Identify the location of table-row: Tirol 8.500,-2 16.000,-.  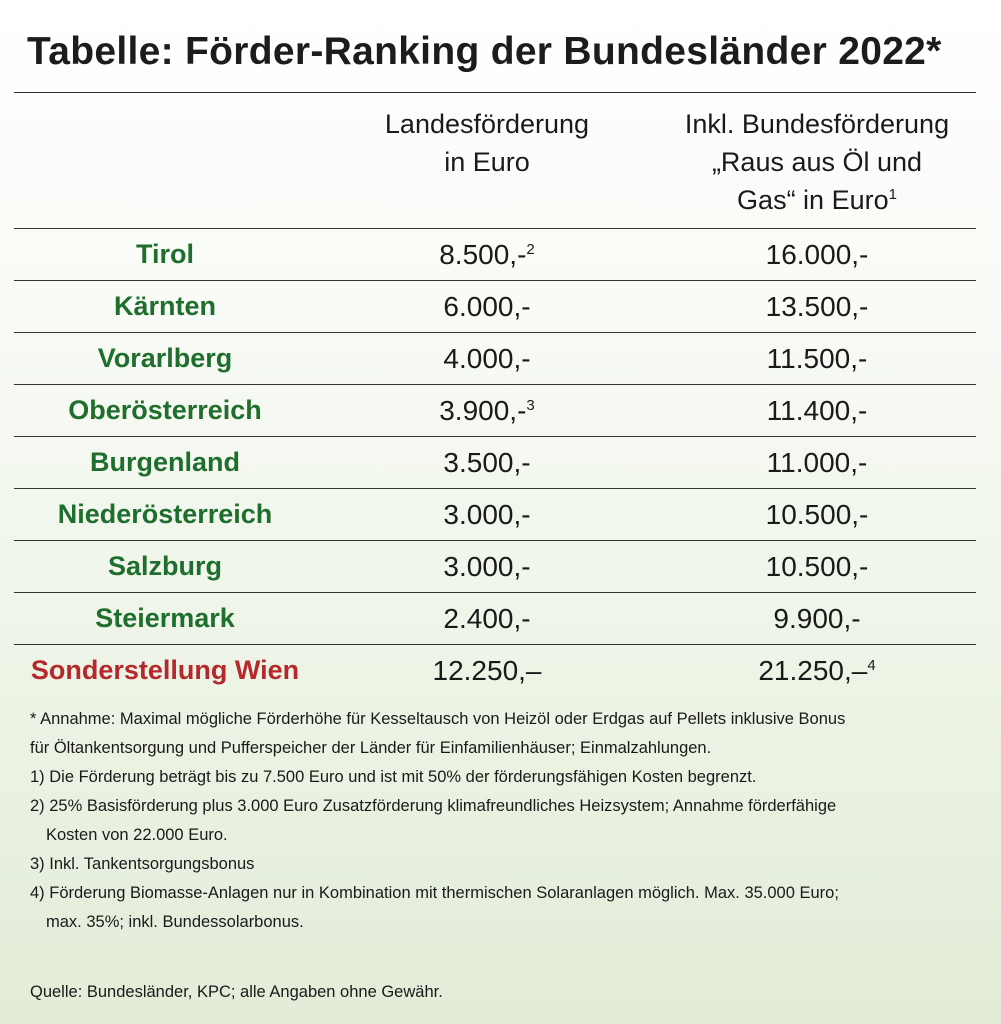
(495, 255).